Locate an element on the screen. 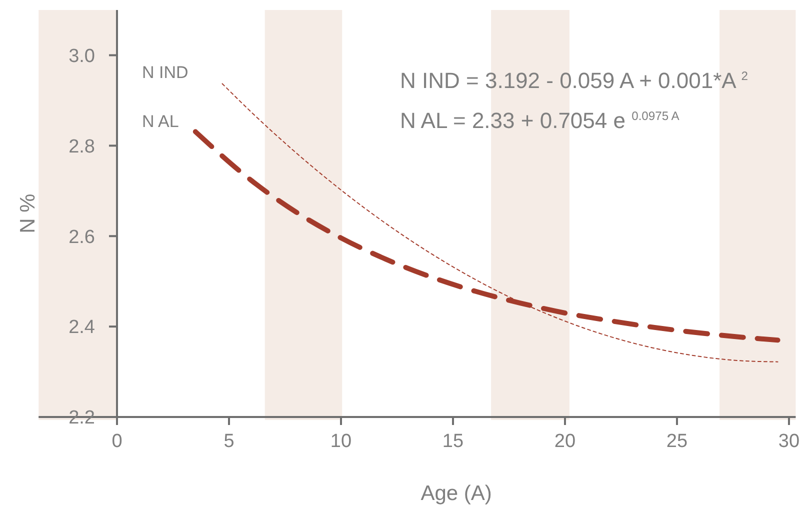  y-tick-label: 2.4 is located at coordinates (82, 327).